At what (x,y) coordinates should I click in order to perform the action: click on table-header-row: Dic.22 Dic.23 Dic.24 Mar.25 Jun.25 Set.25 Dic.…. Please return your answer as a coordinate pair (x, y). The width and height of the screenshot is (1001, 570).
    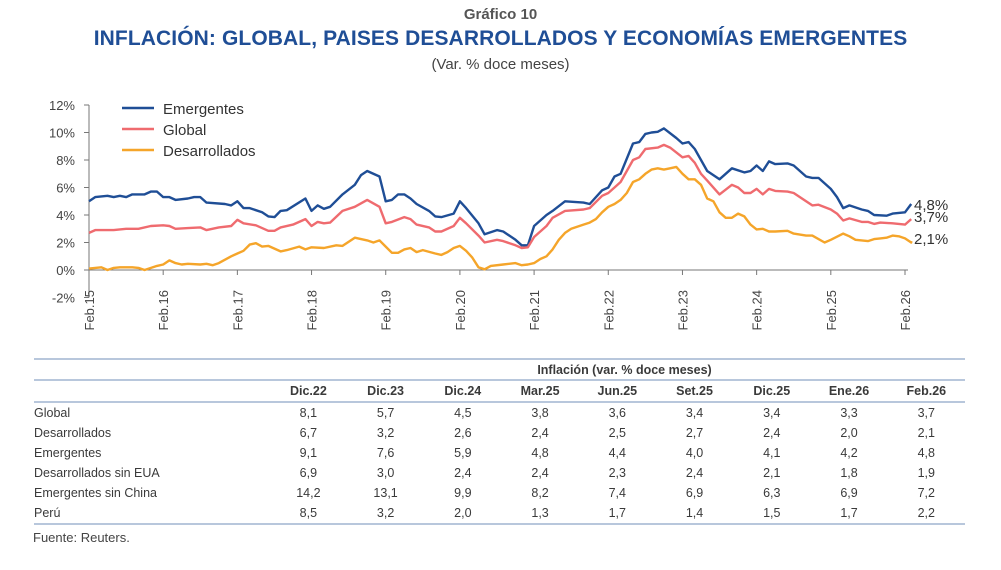
    Looking at the image, I should click on (499, 391).